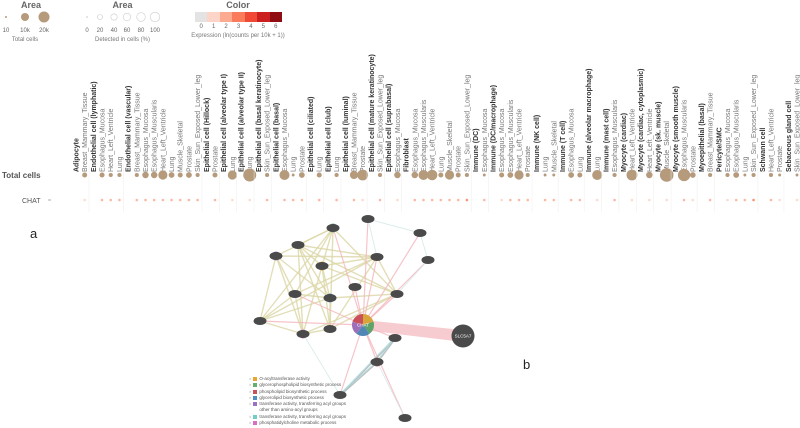 This screenshot has height=428, width=800. I want to click on gene-node-slc5a7: SLC5A7, so click(463, 336).